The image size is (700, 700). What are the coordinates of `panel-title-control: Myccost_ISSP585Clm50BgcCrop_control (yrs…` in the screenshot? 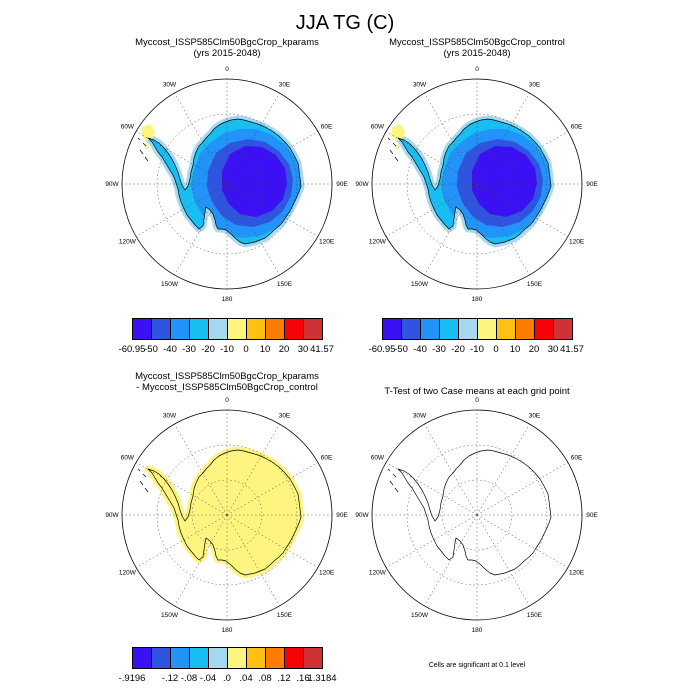 It's located at (477, 48).